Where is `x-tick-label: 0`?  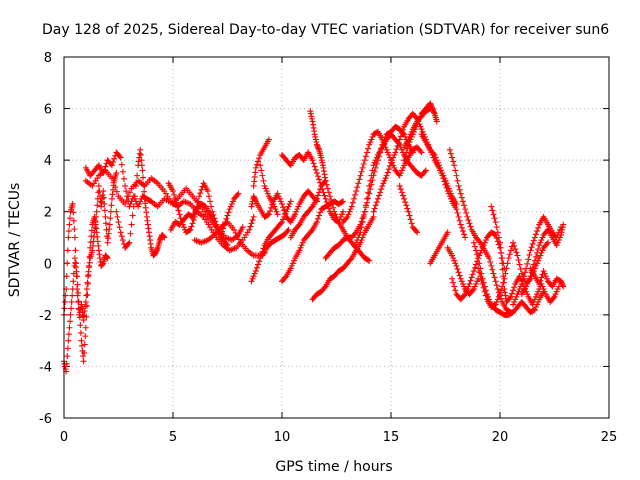 x-tick-label: 0 is located at coordinates (64, 437).